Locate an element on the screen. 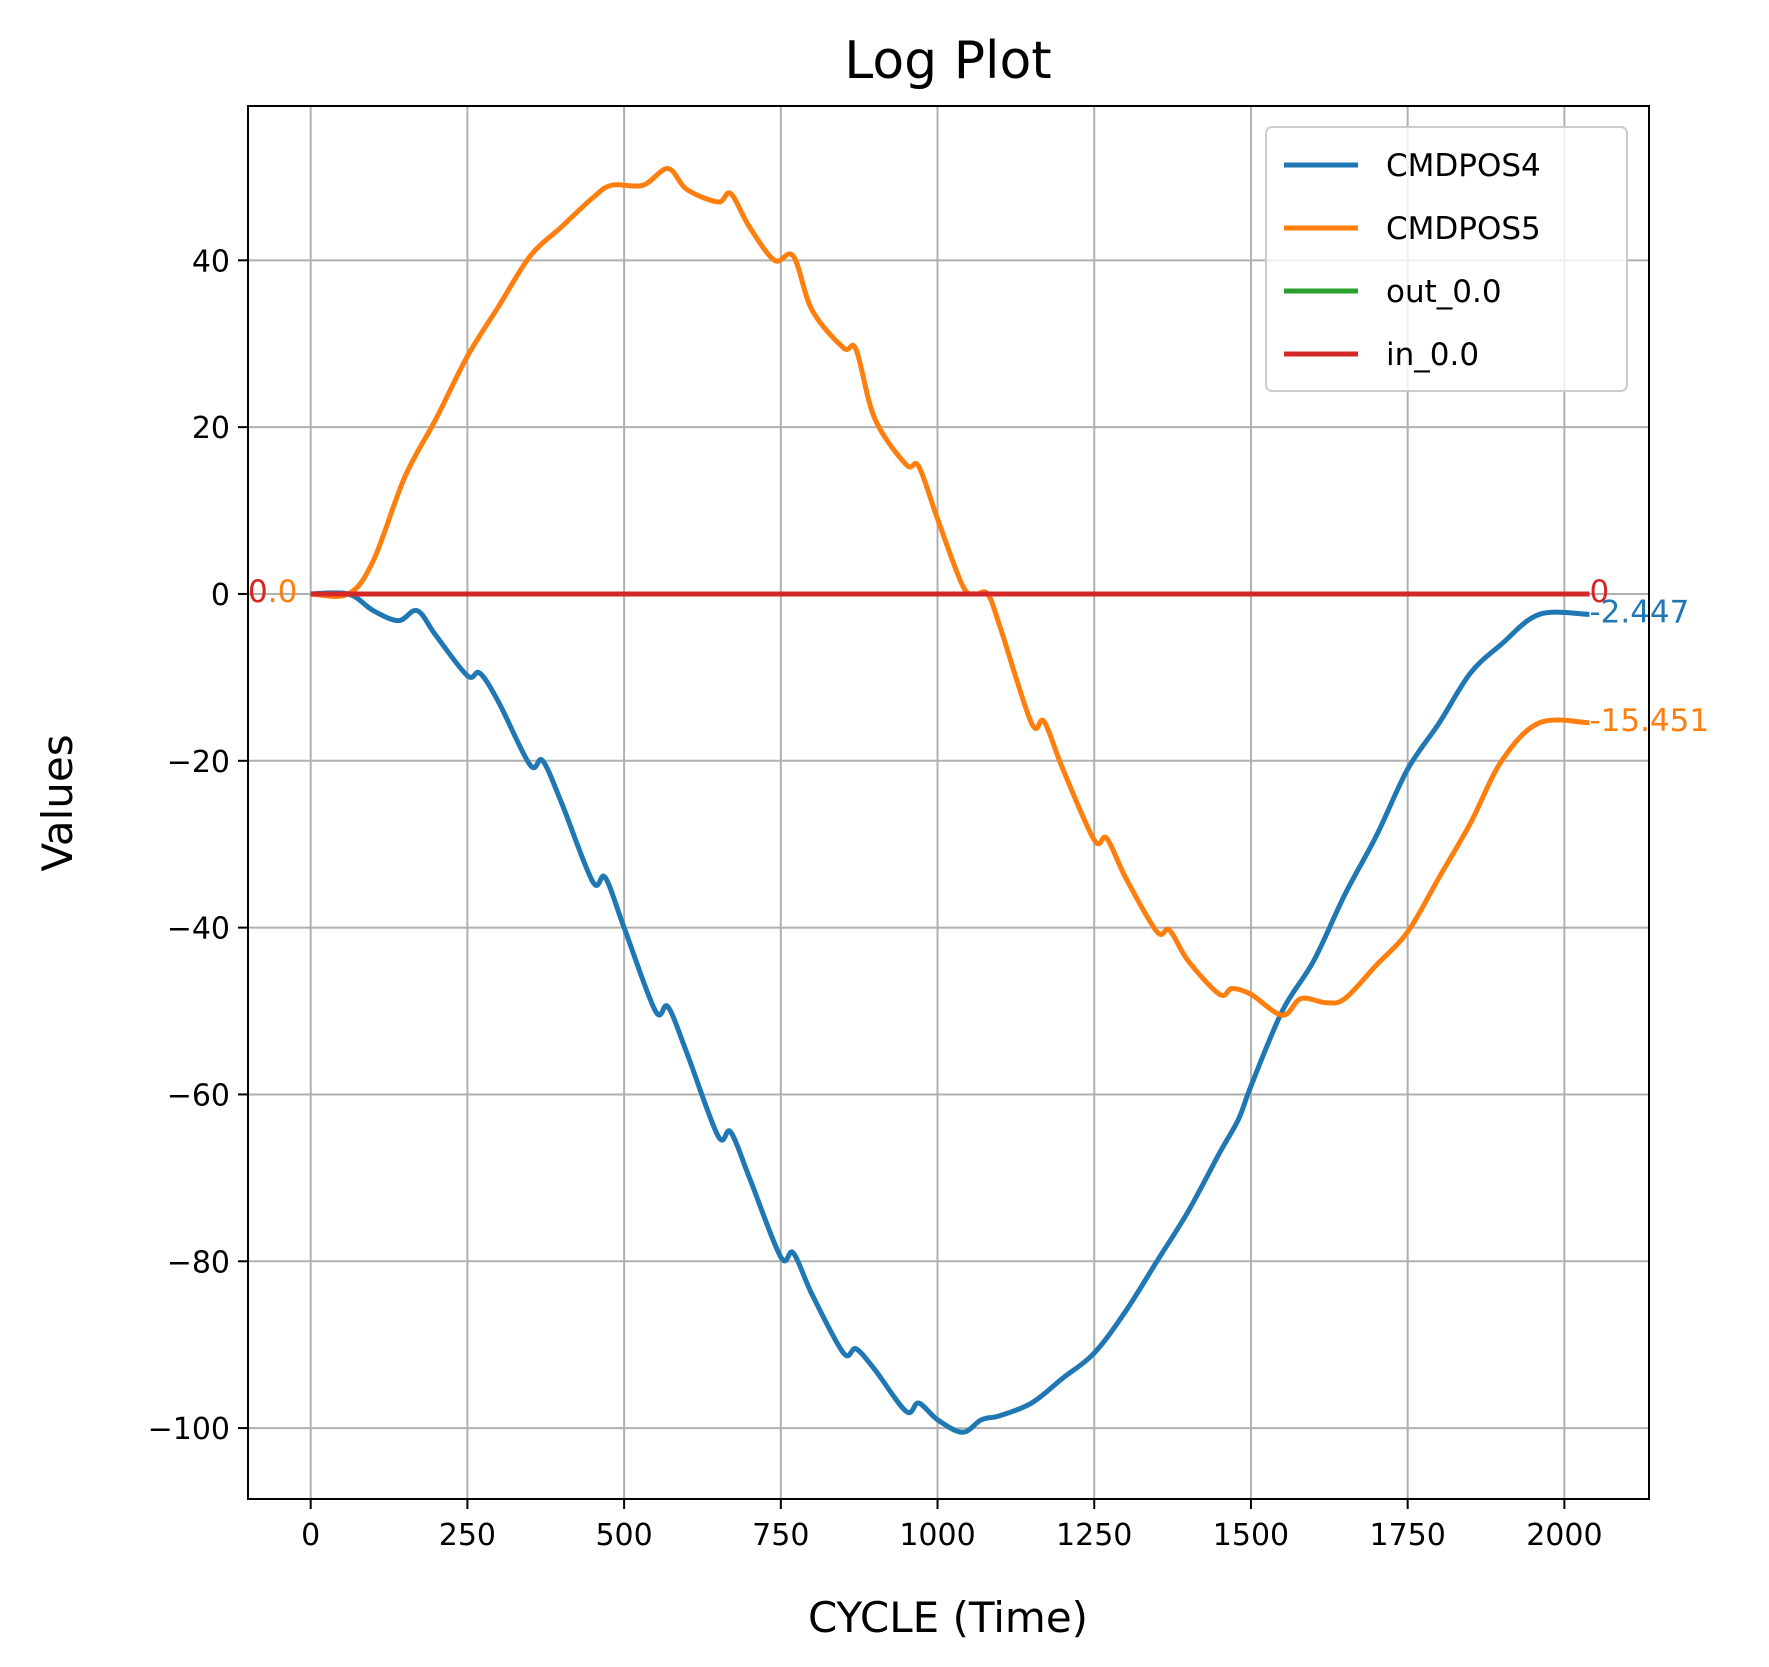 The height and width of the screenshot is (1667, 1769). y-axis-ticks: 40 20 0 −20 −40 −60 −80 −100 is located at coordinates (198, 845).